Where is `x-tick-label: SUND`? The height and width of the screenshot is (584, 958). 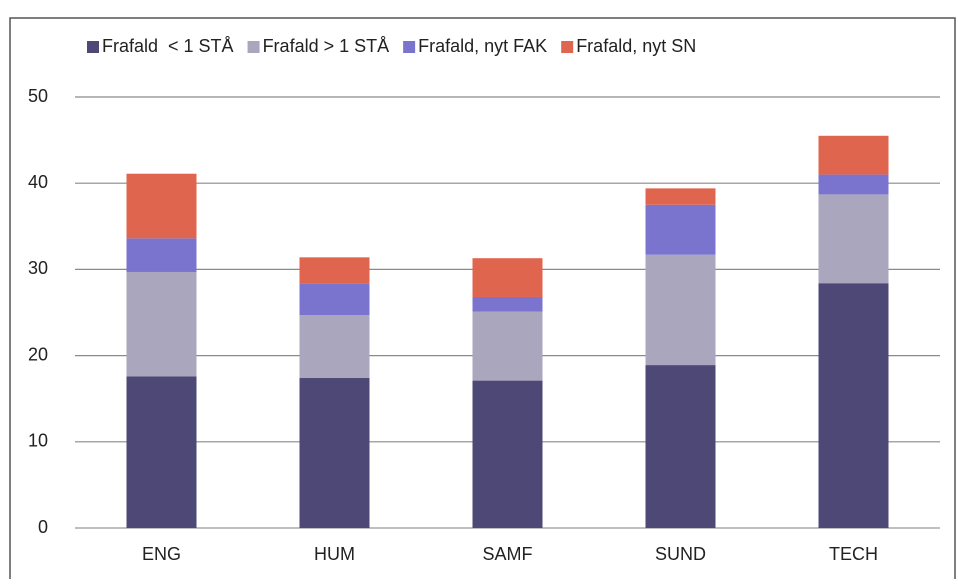
x-tick-label: SUND is located at coordinates (680, 554).